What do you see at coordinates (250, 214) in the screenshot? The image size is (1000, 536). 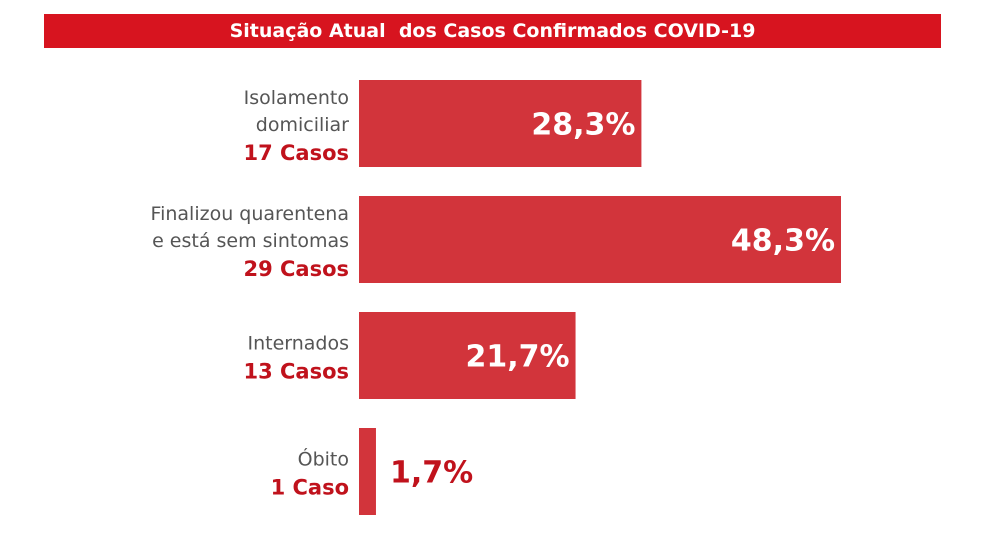 I see `category-label-1-line-0: Finalizou quarentena` at bounding box center [250, 214].